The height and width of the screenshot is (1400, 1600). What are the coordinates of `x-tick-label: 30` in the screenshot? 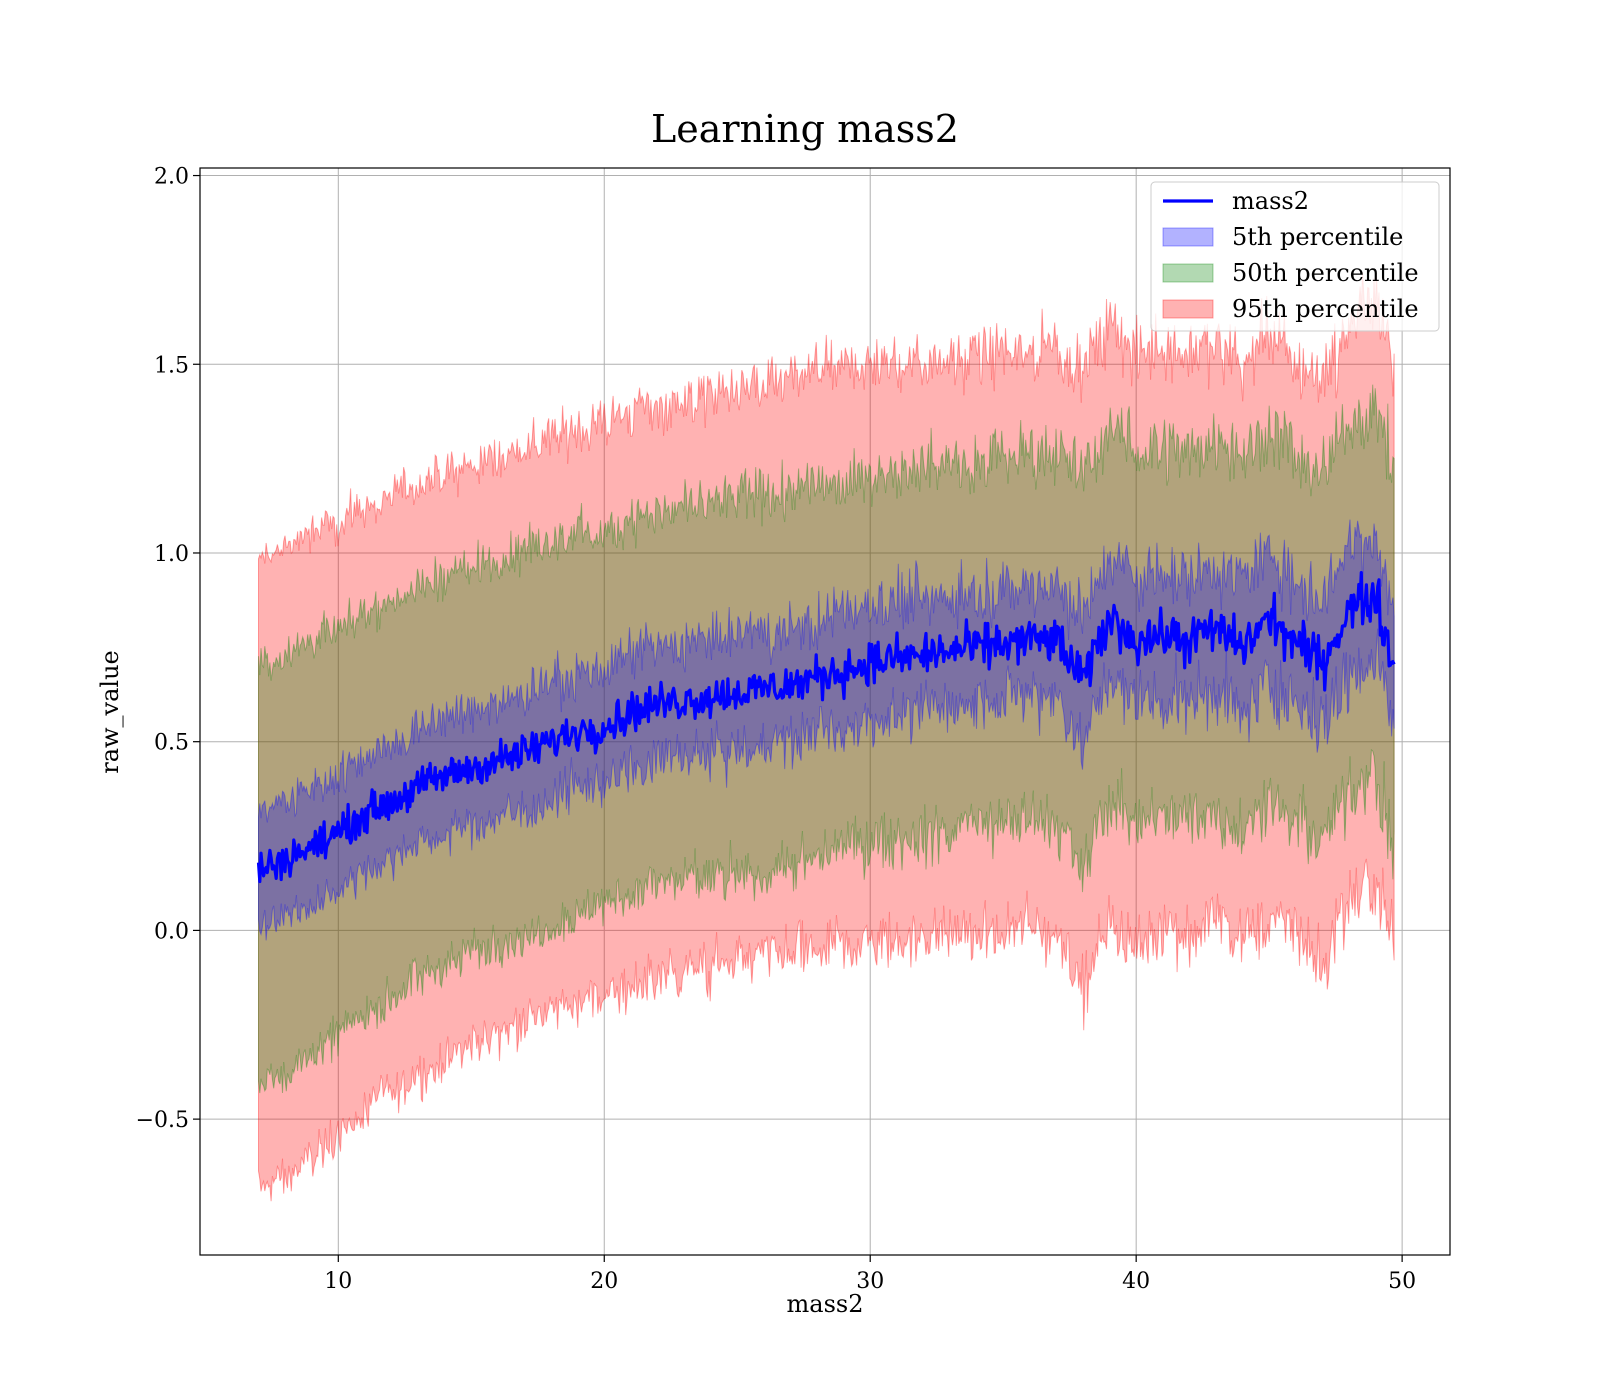 It's located at (870, 1281).